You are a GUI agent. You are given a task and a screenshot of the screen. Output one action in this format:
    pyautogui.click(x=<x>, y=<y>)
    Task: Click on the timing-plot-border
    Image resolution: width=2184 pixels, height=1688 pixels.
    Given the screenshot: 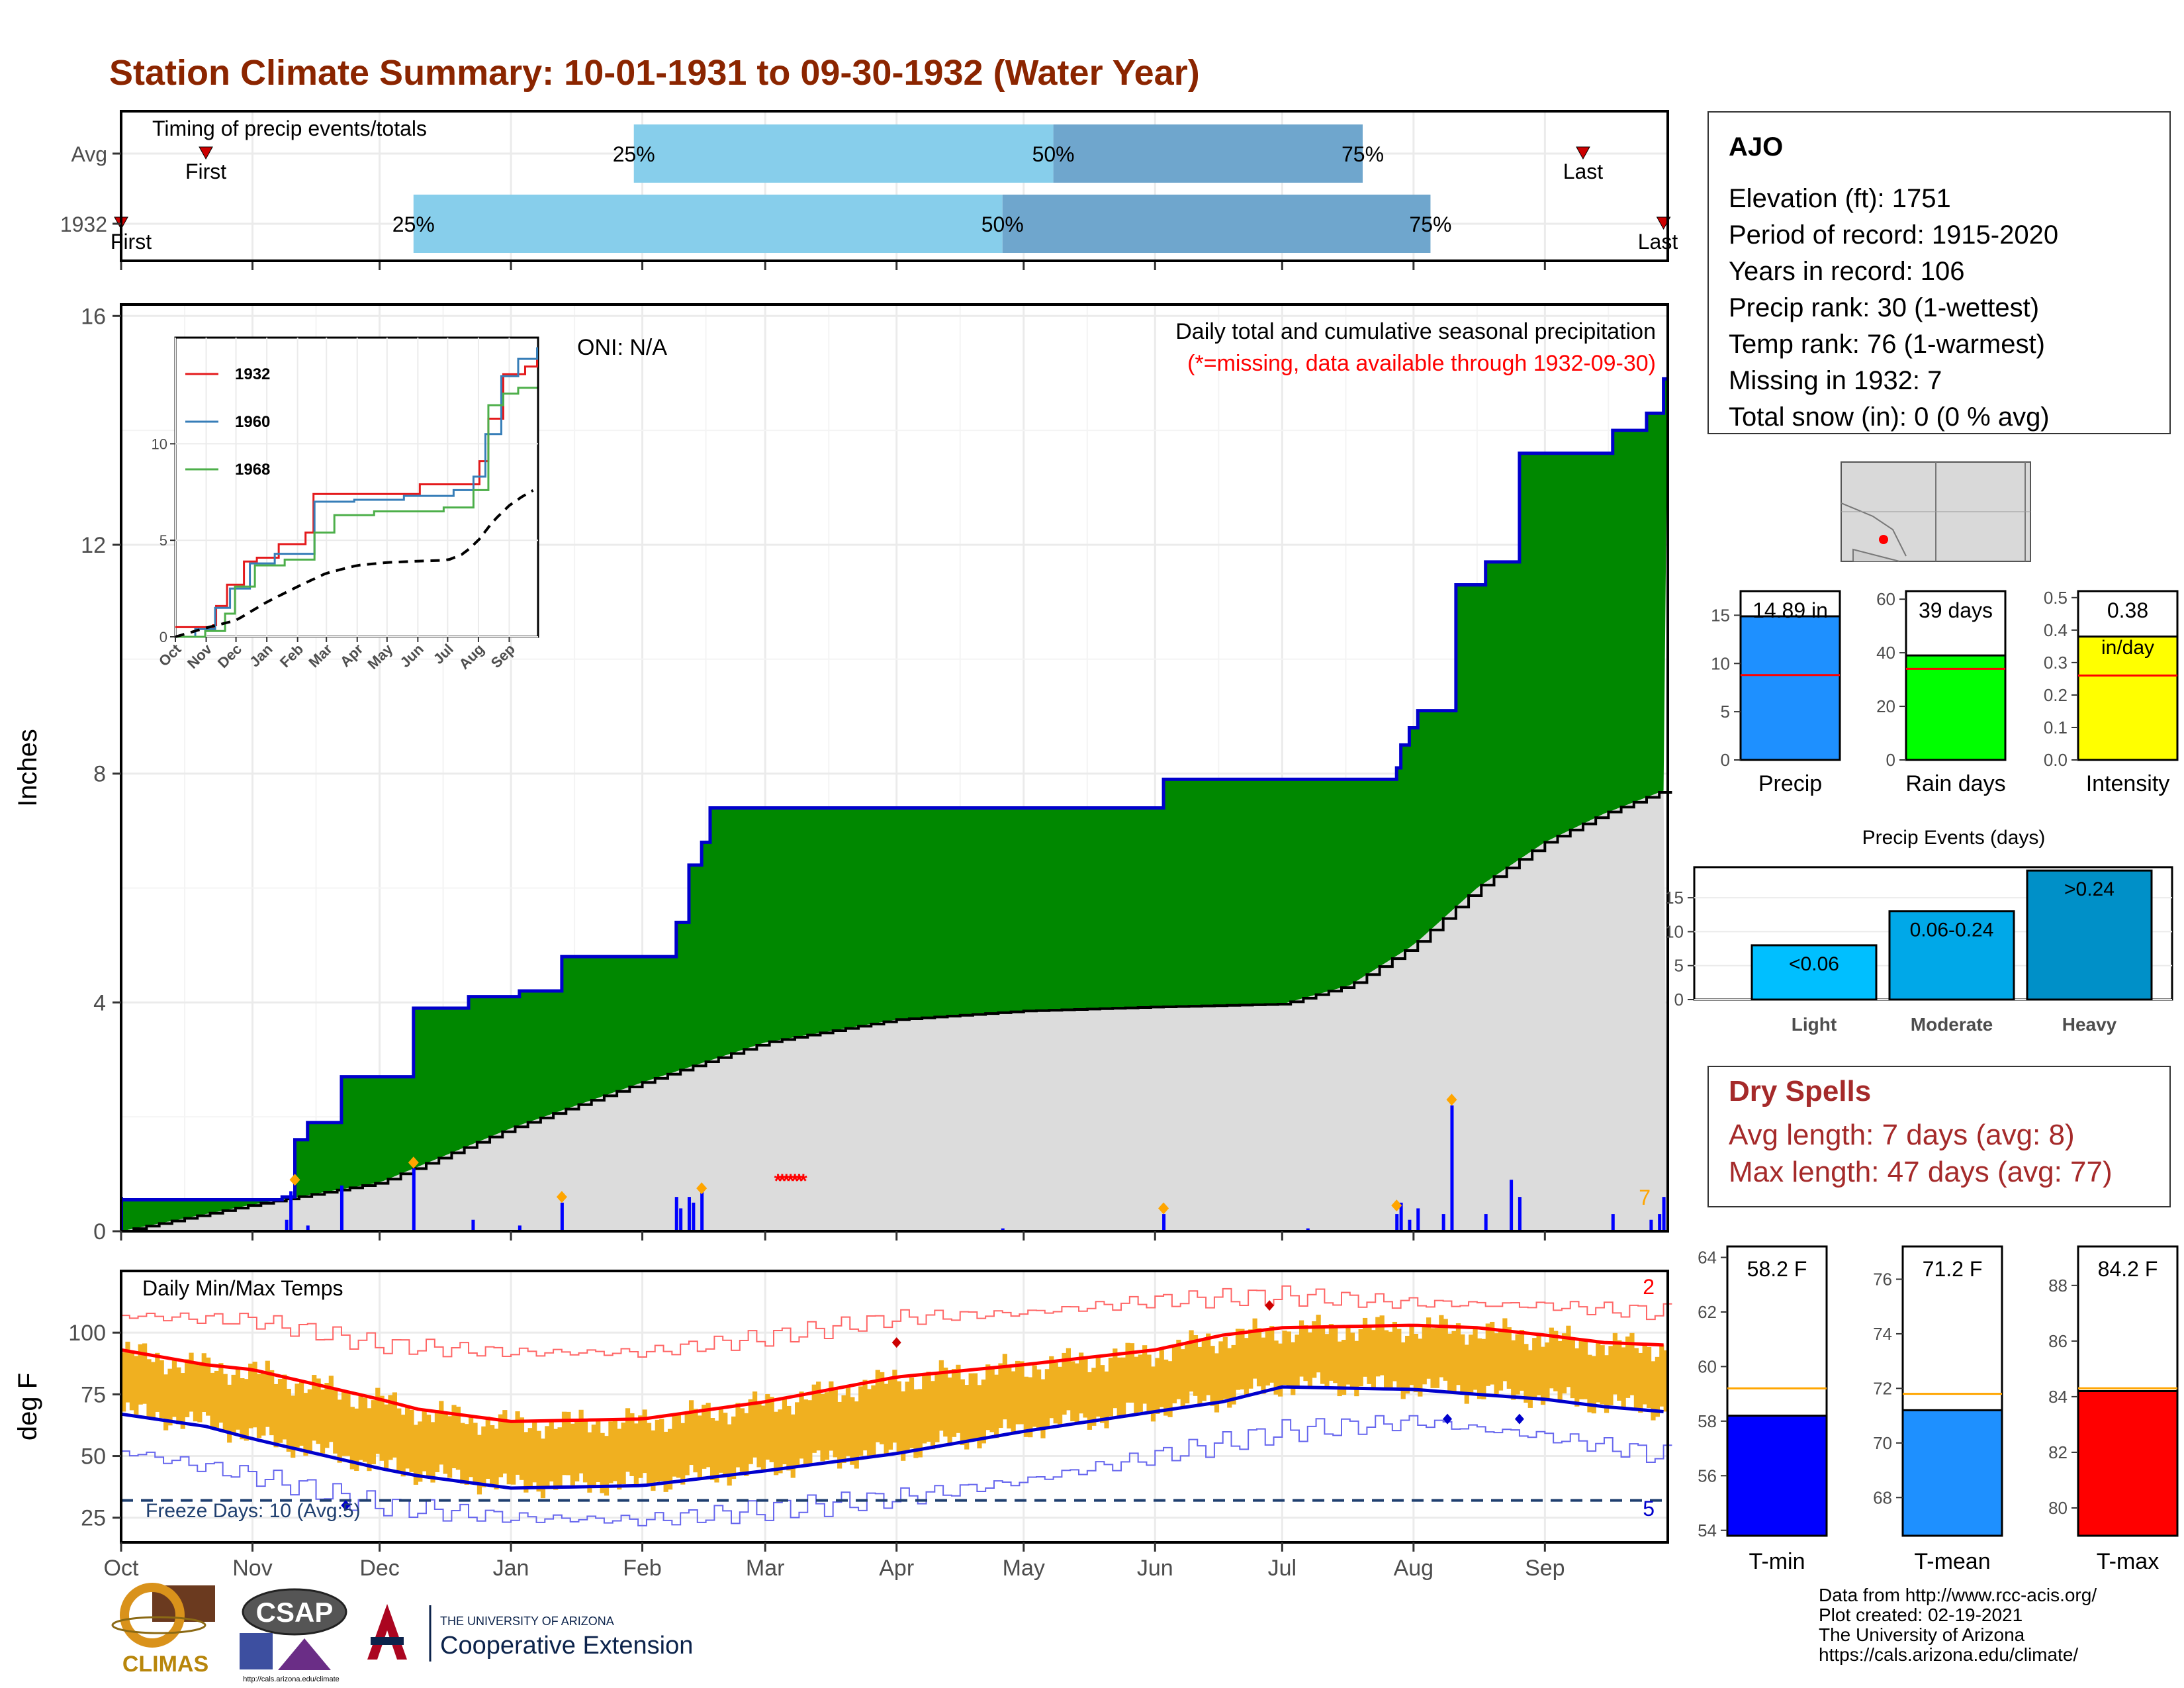 What is the action you would take?
    pyautogui.click(x=894, y=186)
    